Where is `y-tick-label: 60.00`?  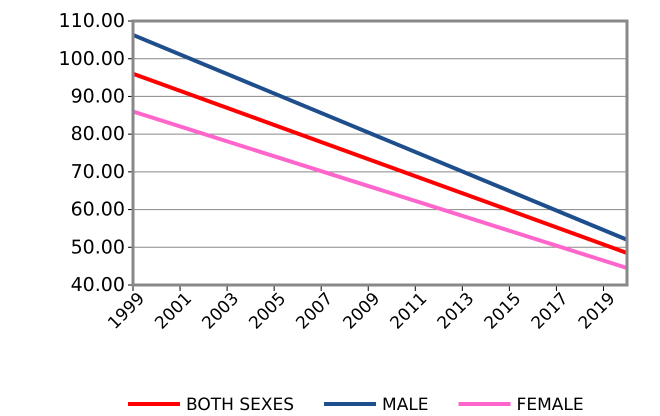
y-tick-label: 60.00 is located at coordinates (97, 209).